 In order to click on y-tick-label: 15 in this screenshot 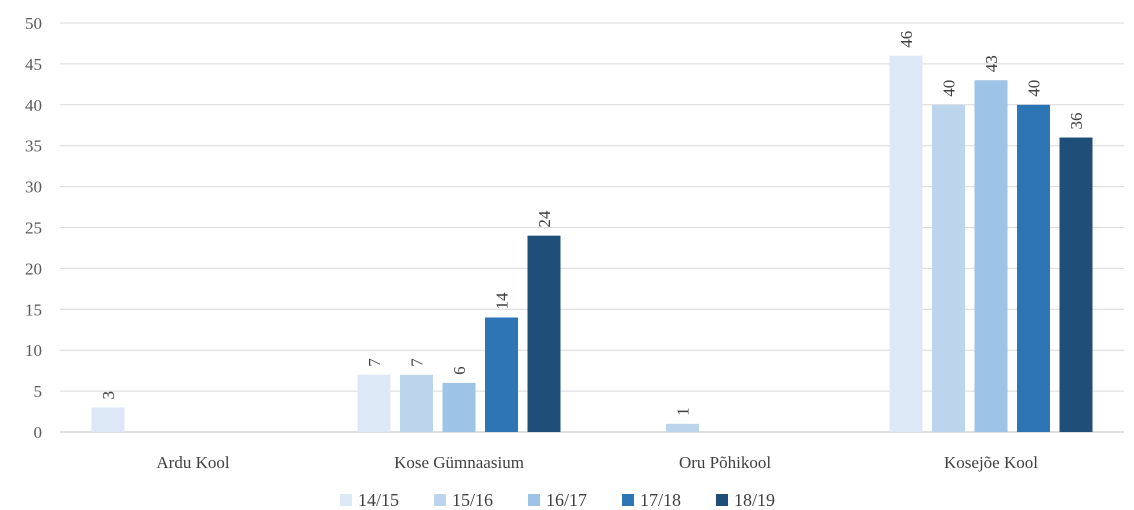, I will do `click(33, 309)`.